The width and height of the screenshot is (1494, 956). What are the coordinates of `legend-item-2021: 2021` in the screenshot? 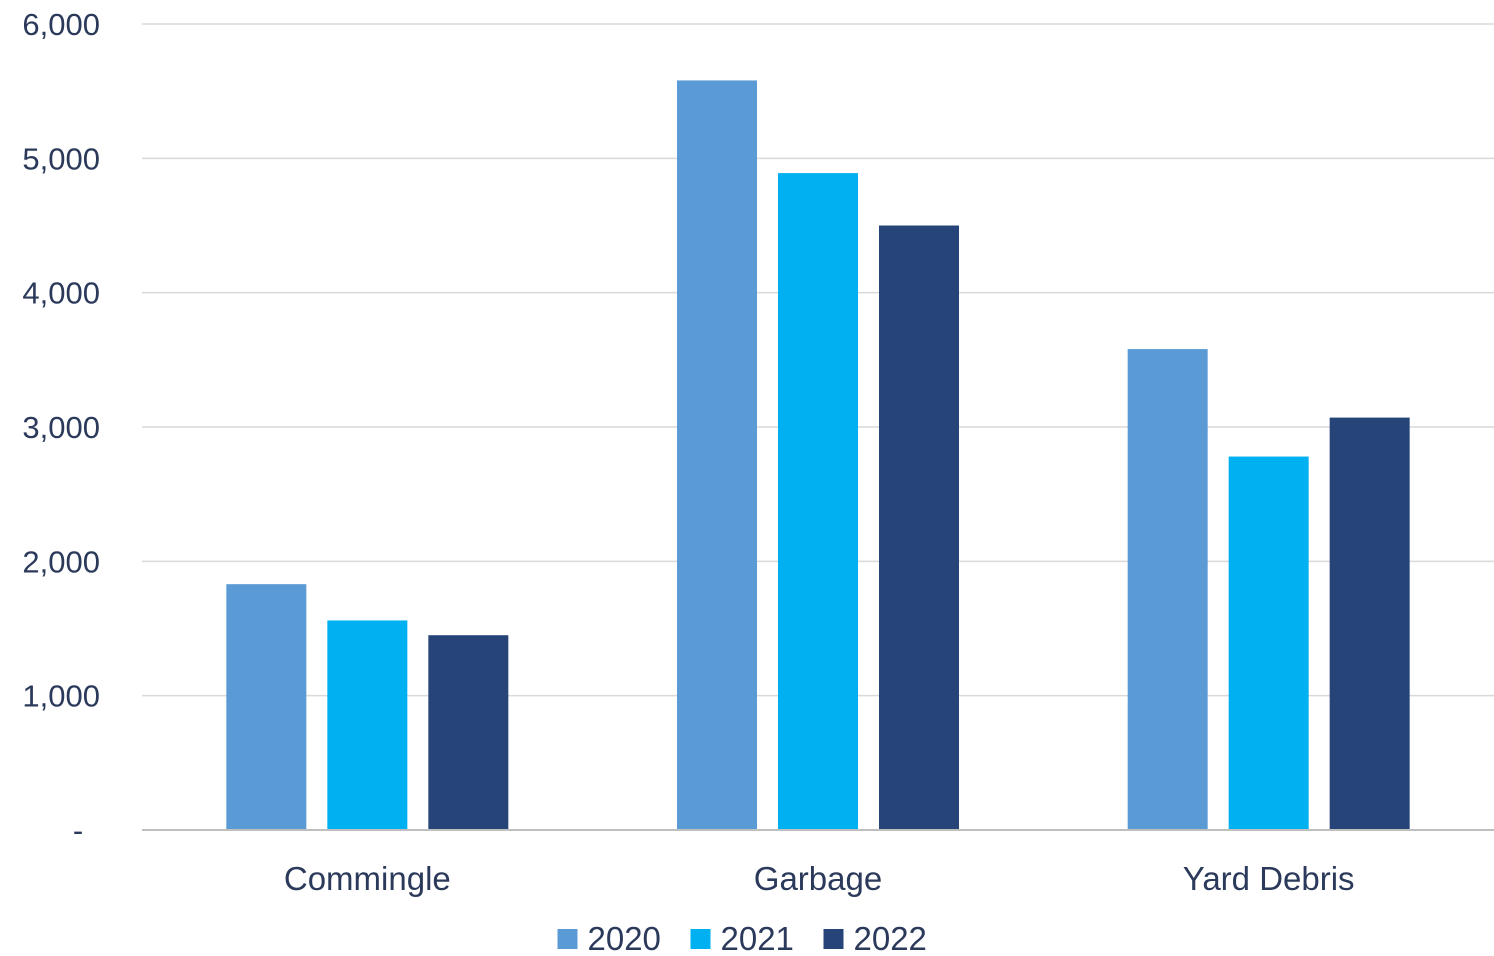 It's located at (742, 938).